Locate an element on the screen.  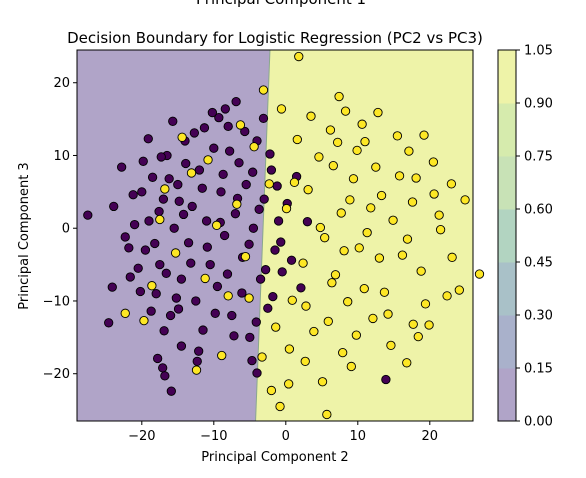
colorbar-frame is located at coordinates (507, 235).